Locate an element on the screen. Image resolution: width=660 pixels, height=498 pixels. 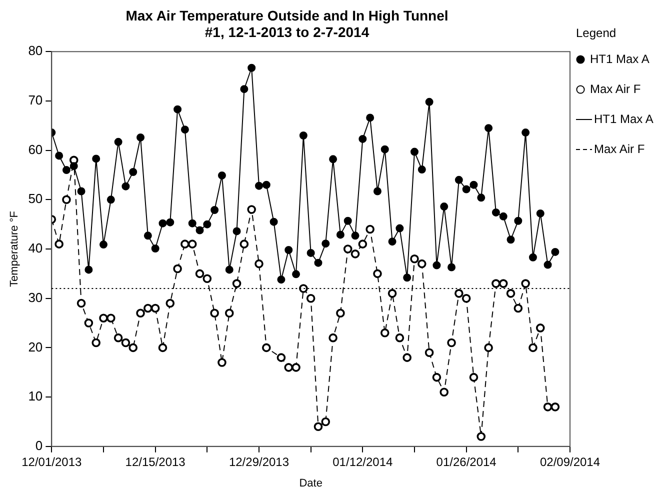
legend-label: Max Air F is located at coordinates (619, 149).